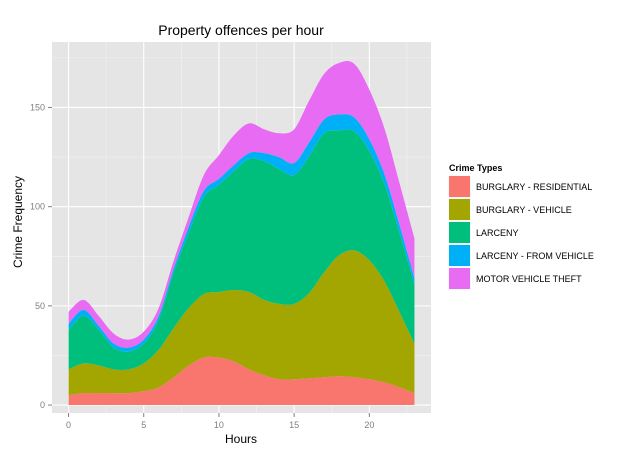 This screenshot has width=637, height=457. Describe the element at coordinates (41, 256) in the screenshot. I see `y-axis-ticks: 0 50 100 150` at that location.